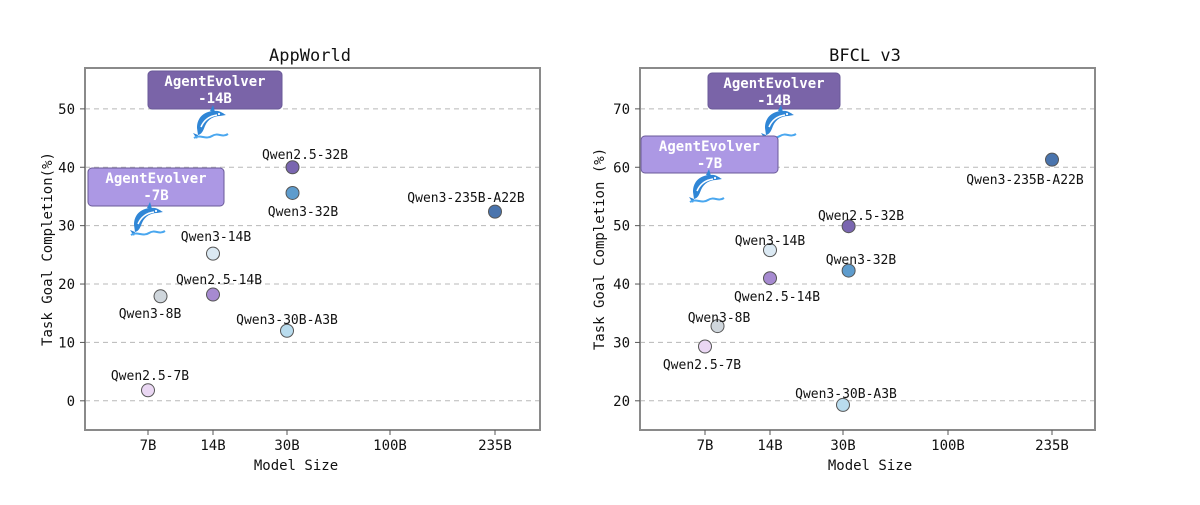 The image size is (1200, 505). Describe the element at coordinates (310, 56) in the screenshot. I see `chart-title: AppWorld` at that location.